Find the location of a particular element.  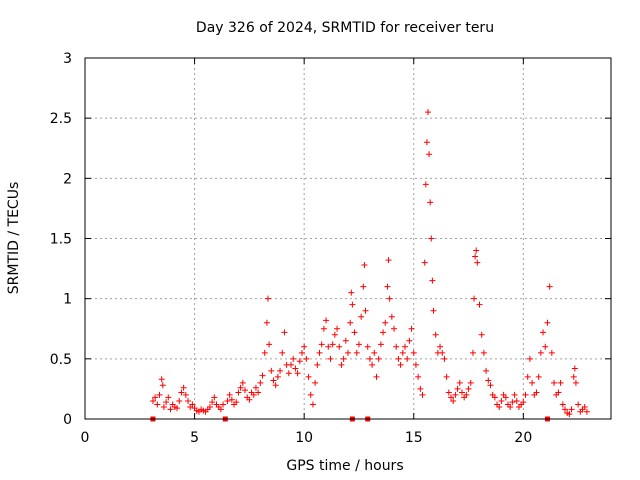

y-tick-label: 1 is located at coordinates (67, 300).